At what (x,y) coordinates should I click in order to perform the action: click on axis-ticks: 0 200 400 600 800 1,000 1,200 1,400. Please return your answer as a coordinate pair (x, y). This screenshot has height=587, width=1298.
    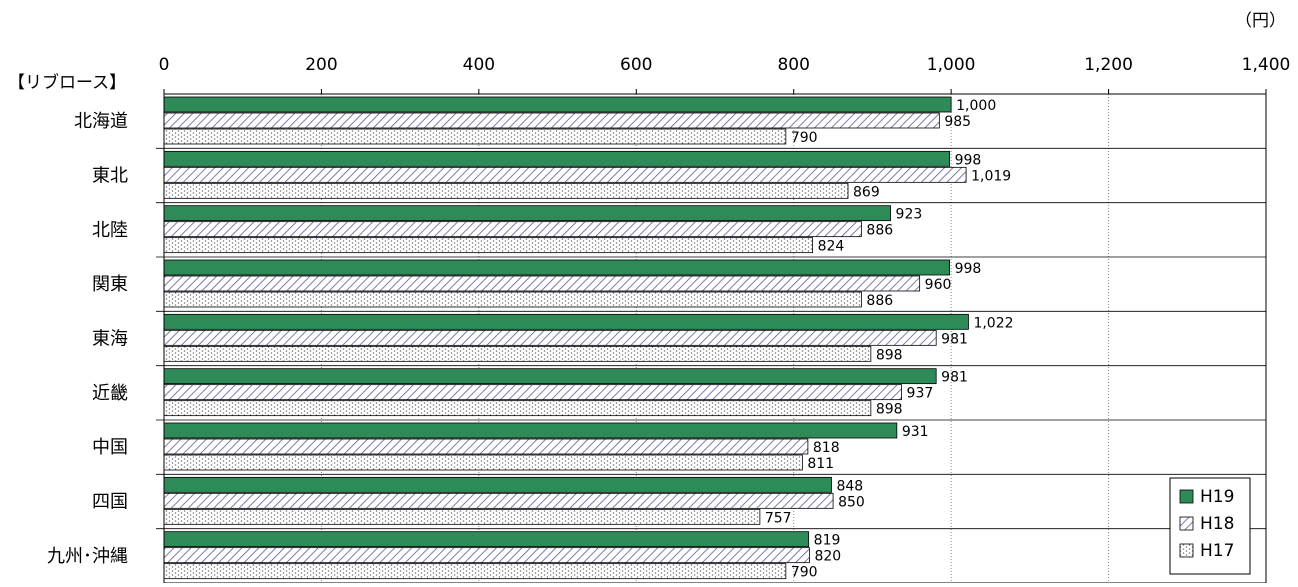
    Looking at the image, I should click on (725, 74).